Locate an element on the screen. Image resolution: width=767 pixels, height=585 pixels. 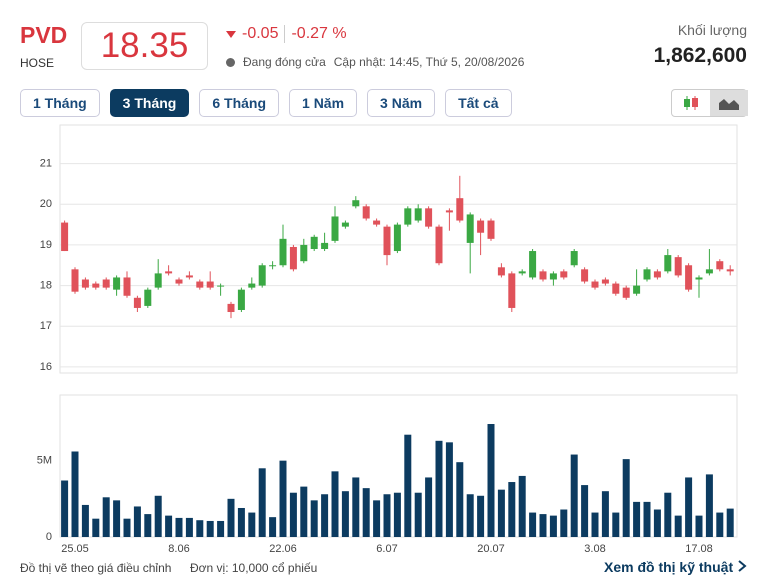
area-icon is located at coordinates (729, 103).